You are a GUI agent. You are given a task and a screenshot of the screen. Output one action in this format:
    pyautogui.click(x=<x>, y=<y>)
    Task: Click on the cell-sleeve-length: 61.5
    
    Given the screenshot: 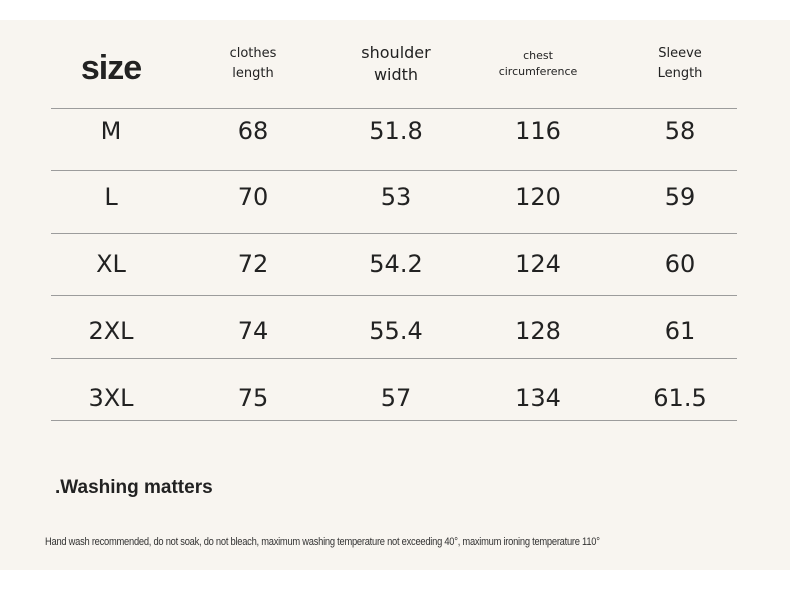 What is the action you would take?
    pyautogui.click(x=680, y=398)
    